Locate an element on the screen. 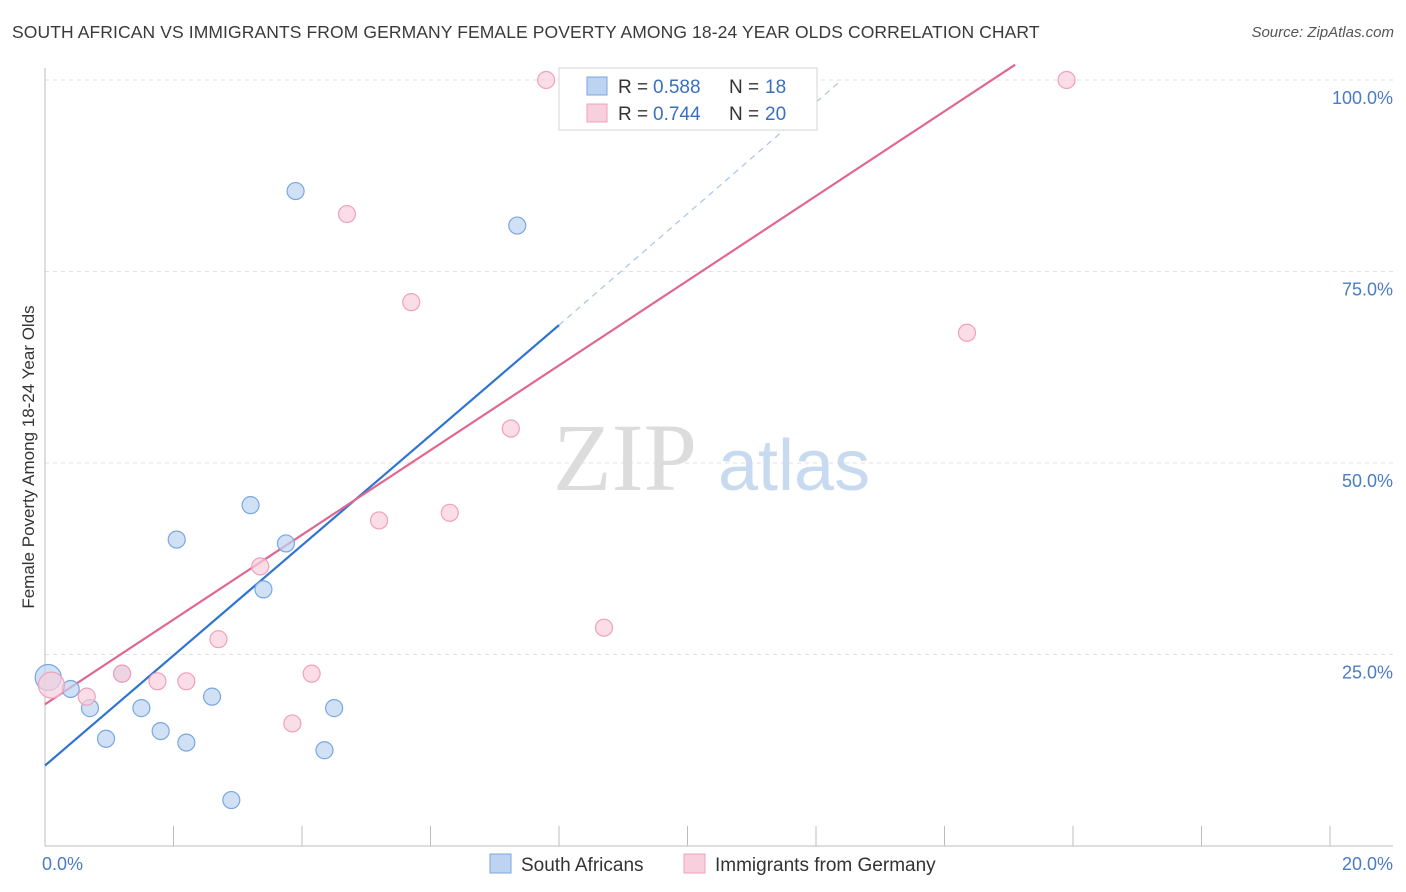  y-axis-label-group: Female Poverty Among 18-24 Year Olds is located at coordinates (28, 456).